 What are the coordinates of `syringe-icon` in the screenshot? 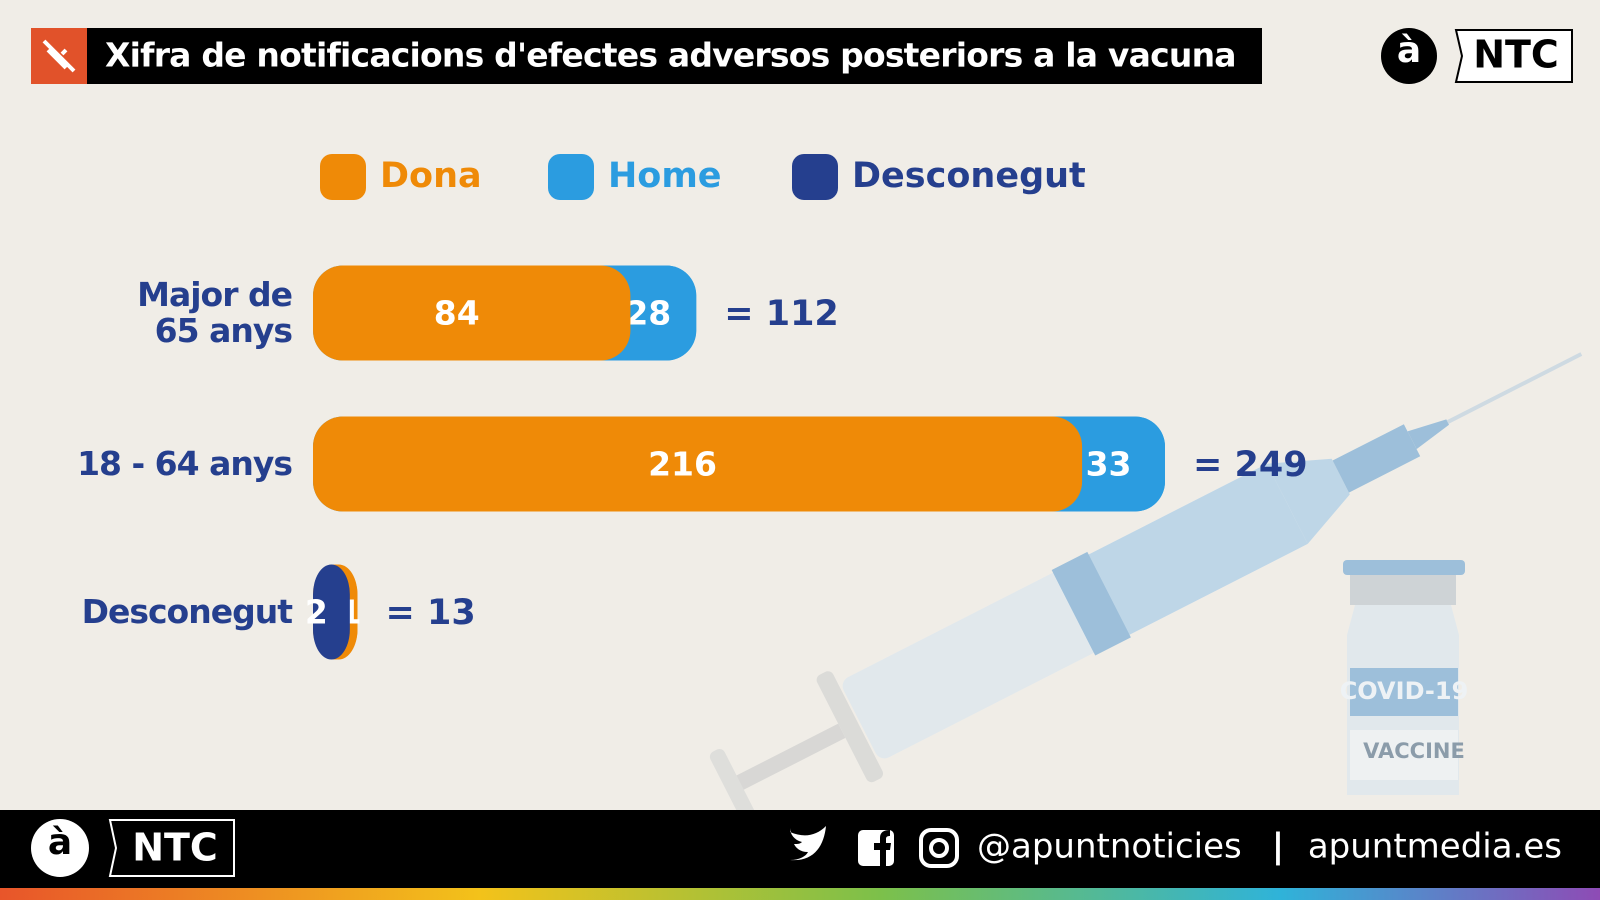 It's located at (59, 56).